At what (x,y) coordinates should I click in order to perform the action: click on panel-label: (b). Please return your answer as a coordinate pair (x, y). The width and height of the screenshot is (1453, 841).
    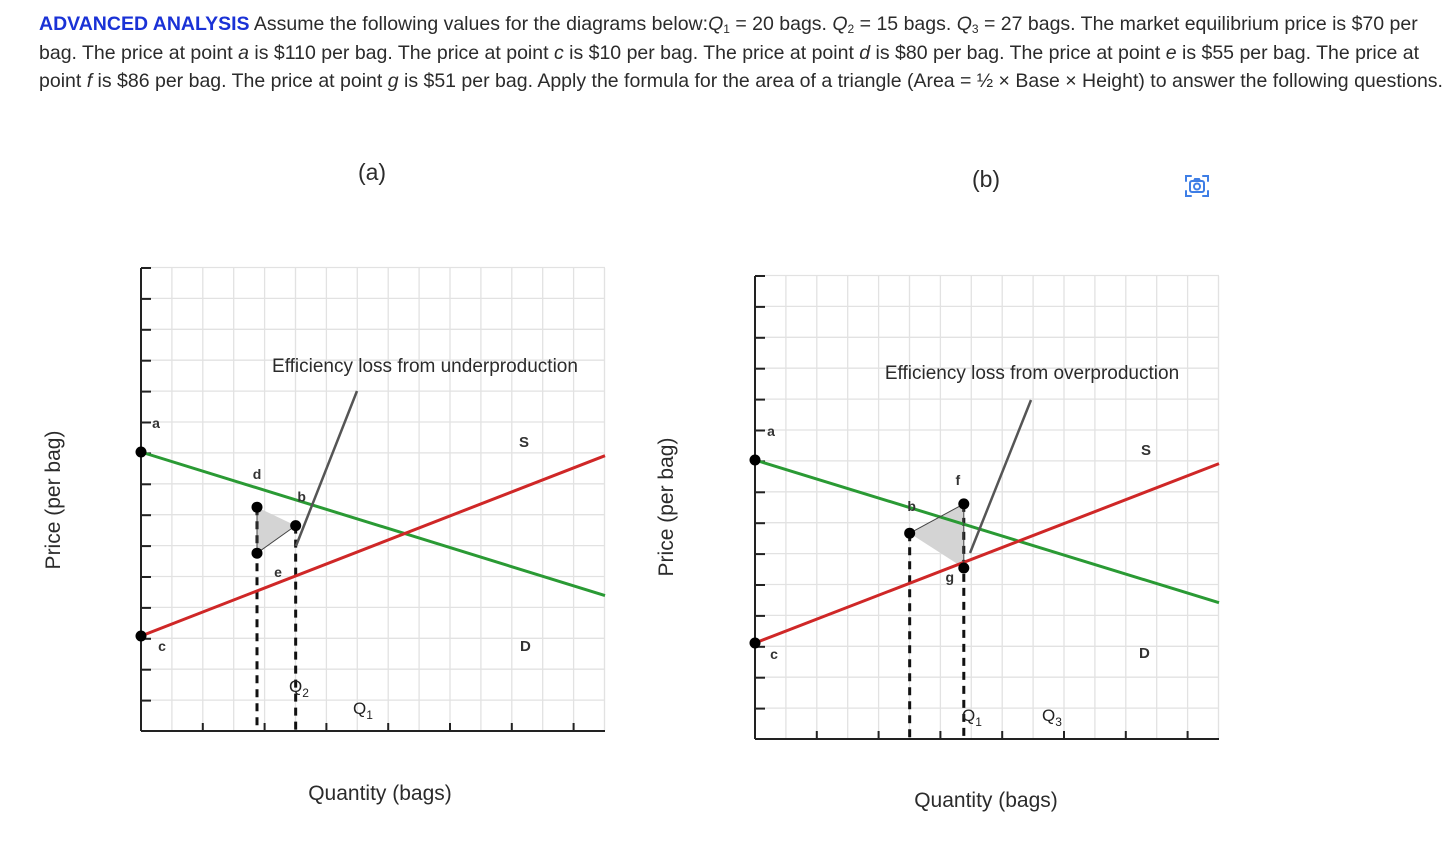
    Looking at the image, I should click on (986, 179).